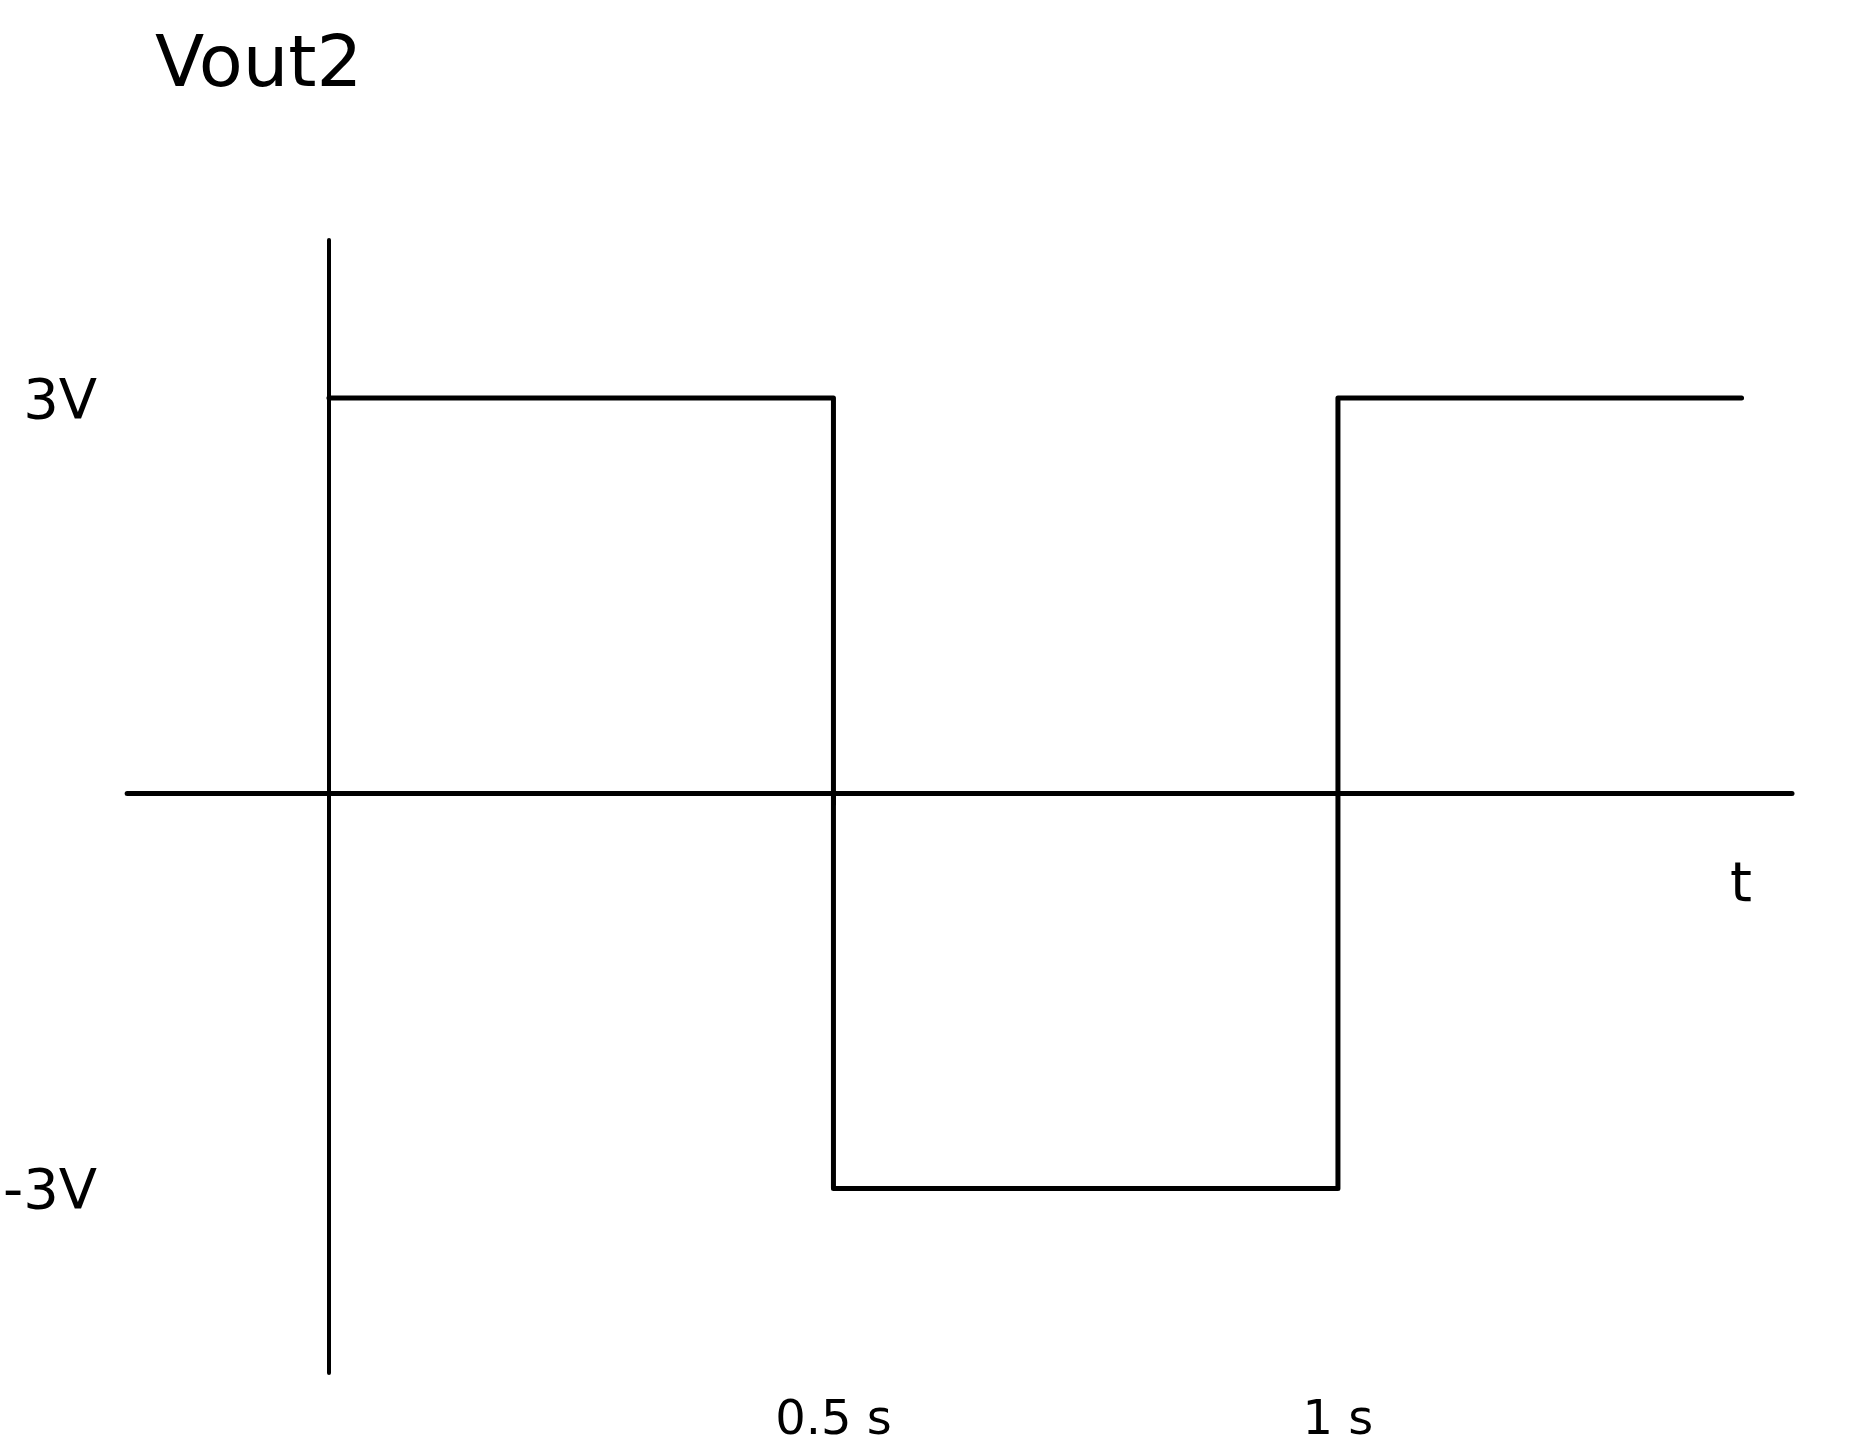 Image resolution: width=1852 pixels, height=1441 pixels. Describe the element at coordinates (259, 61) in the screenshot. I see `chart-title: Vout2` at that location.